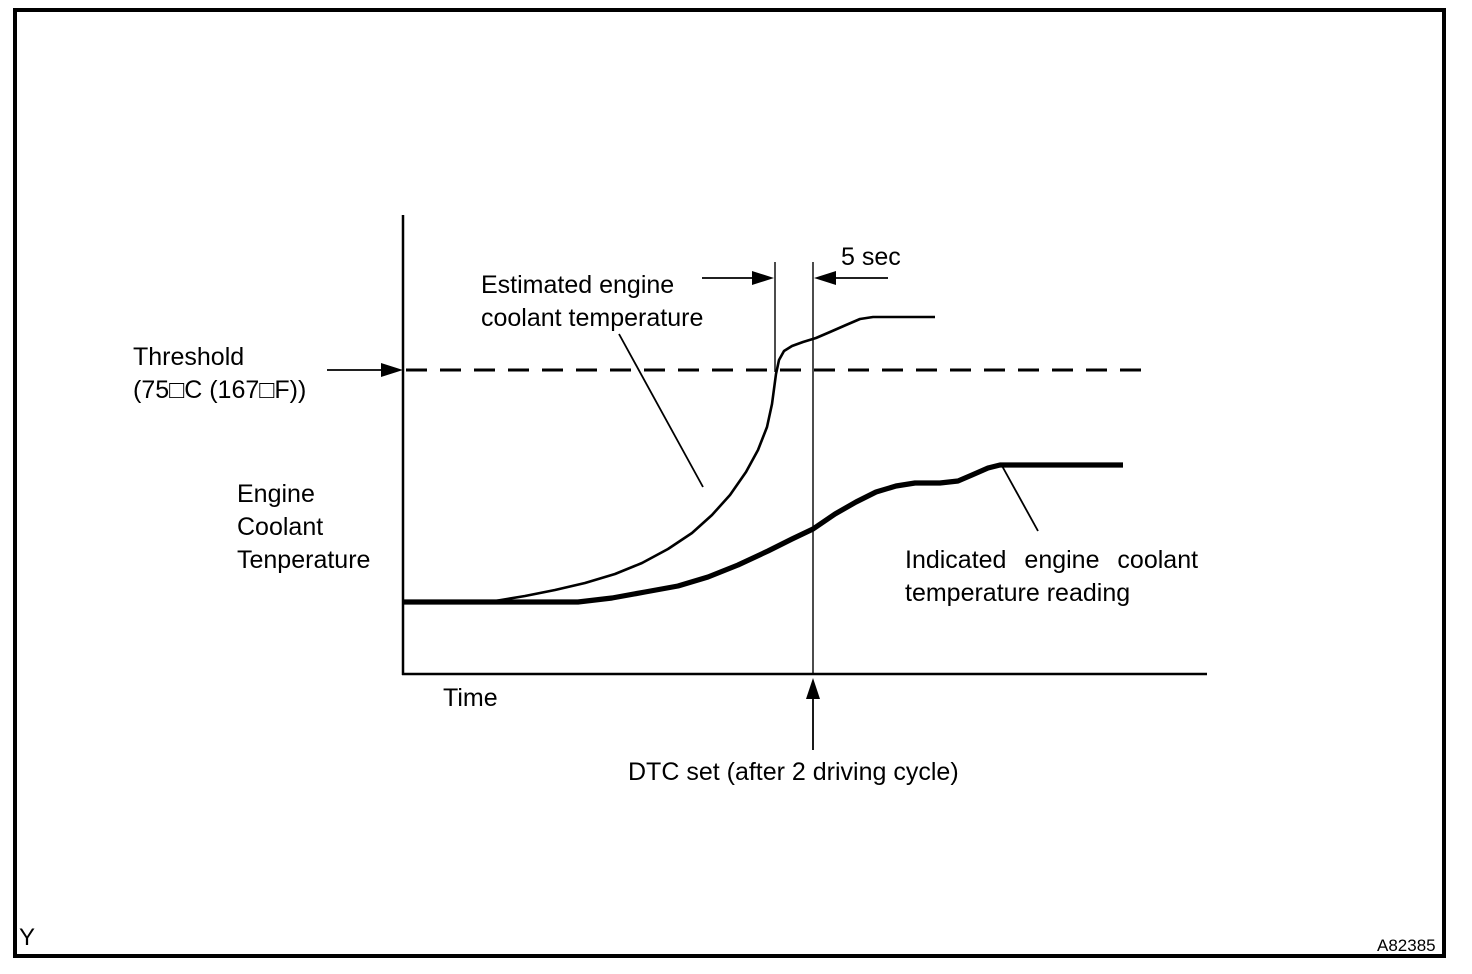  I want to click on indicated-curve-label-line1: Indicated engine coolant, so click(1052, 560).